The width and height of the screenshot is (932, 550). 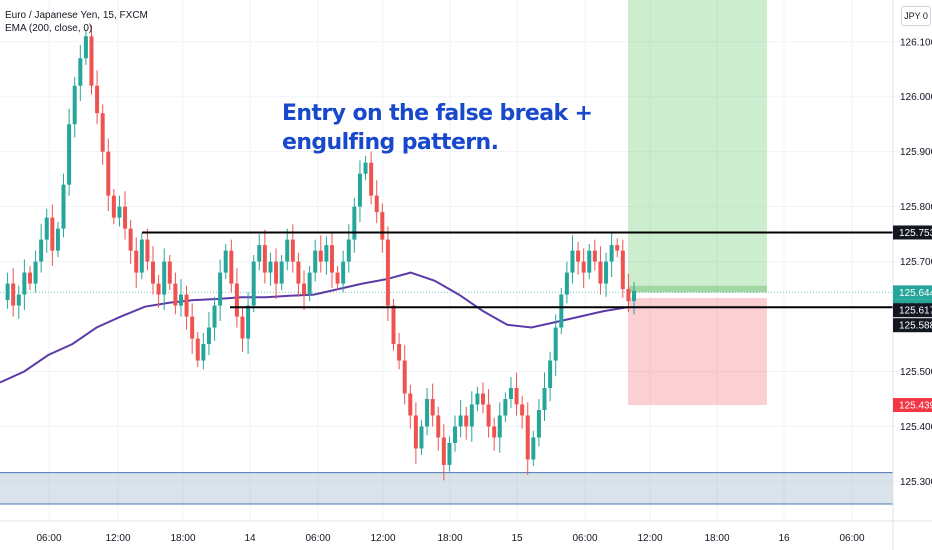 What do you see at coordinates (915, 293) in the screenshot?
I see `price-label-text: 125.644` at bounding box center [915, 293].